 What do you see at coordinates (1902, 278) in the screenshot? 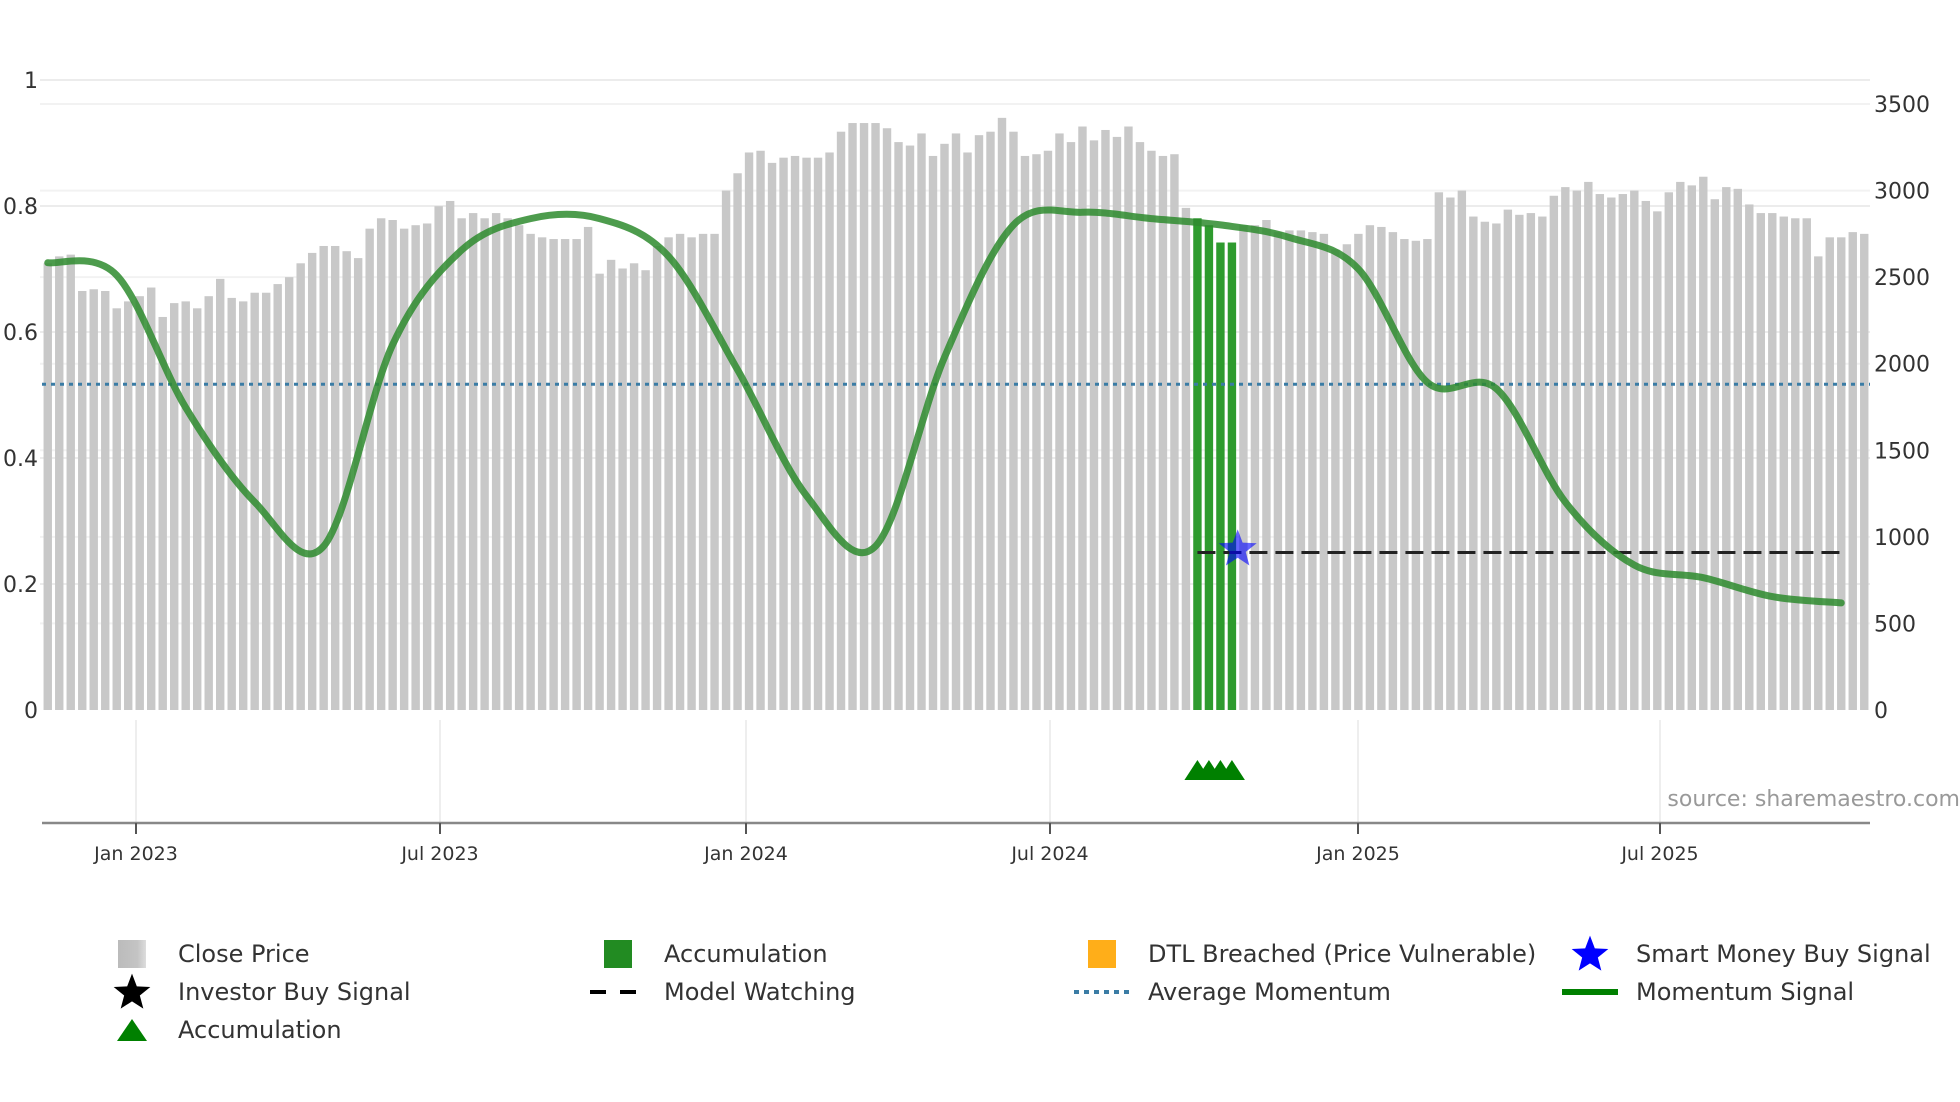
I see `right-axis-tick-label: 2500` at bounding box center [1902, 278].